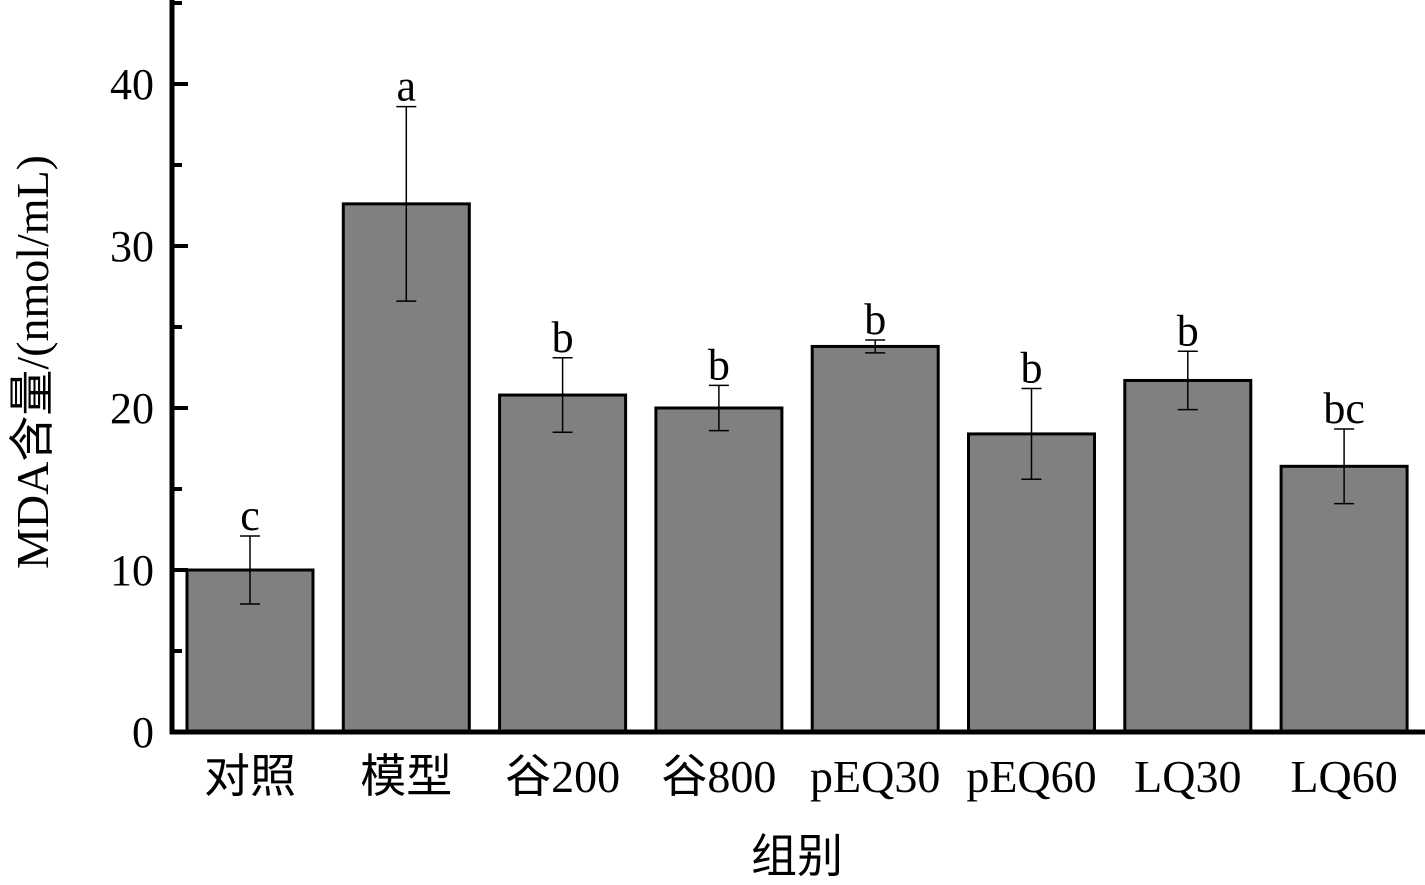 The height and width of the screenshot is (885, 1425). I want to click on significance-label: bc, so click(1344, 408).